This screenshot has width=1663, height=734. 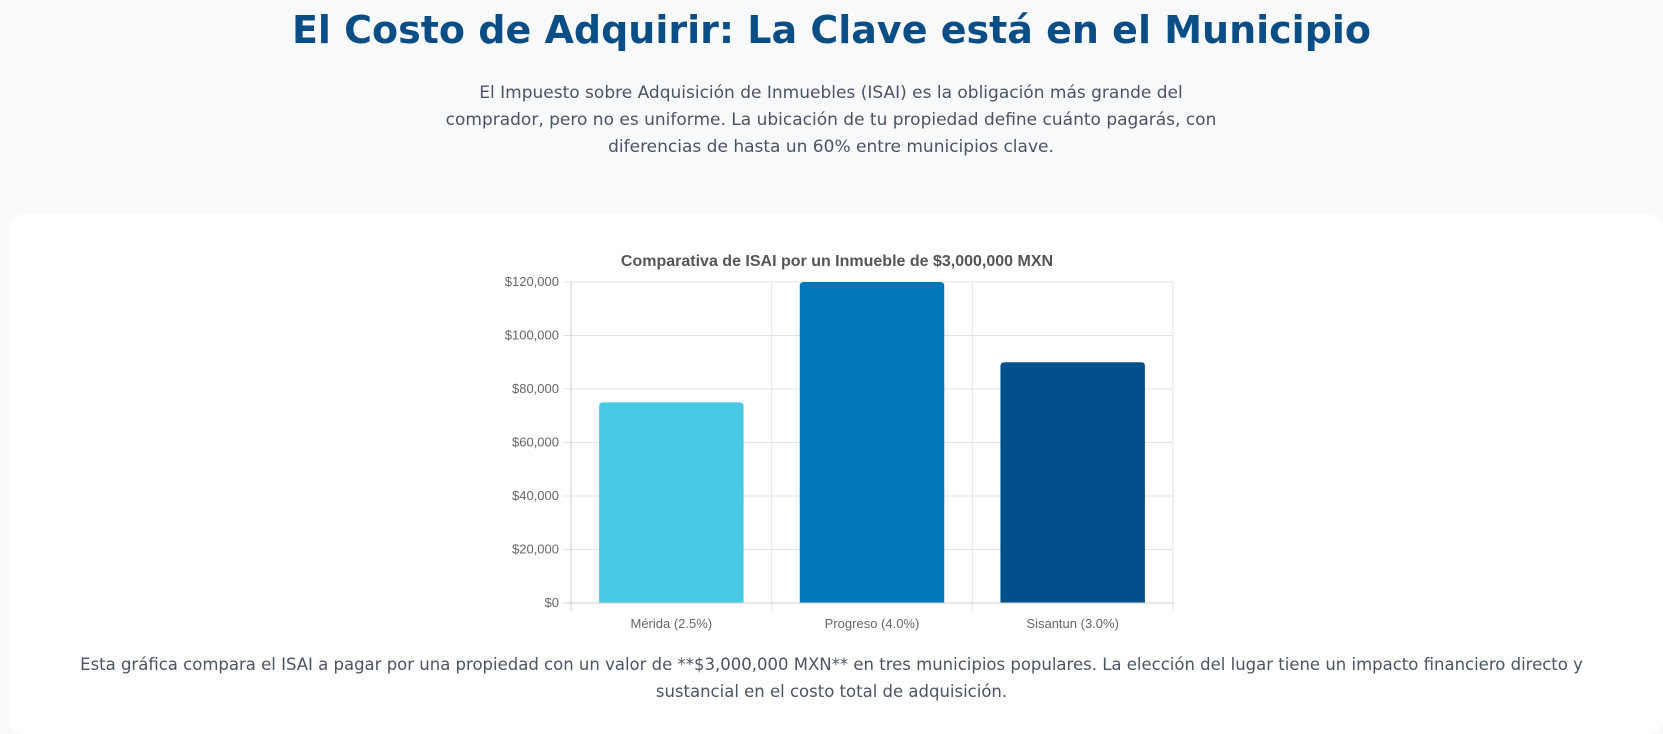 I want to click on x-tick-label: Progreso (4.0%), so click(x=872, y=623).